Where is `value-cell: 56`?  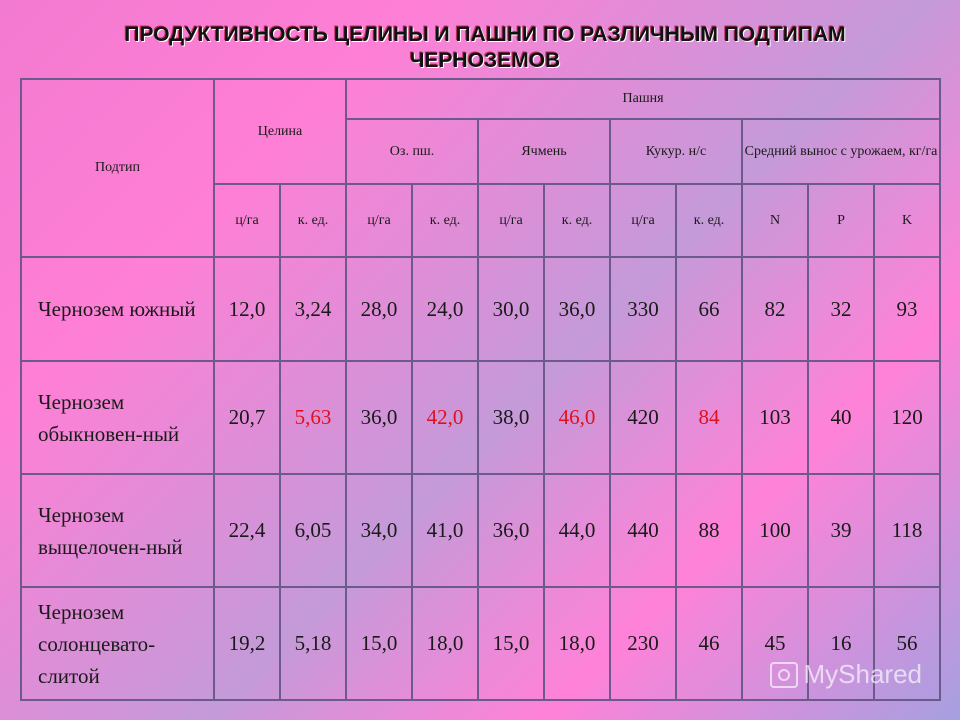
value-cell: 56 is located at coordinates (907, 643).